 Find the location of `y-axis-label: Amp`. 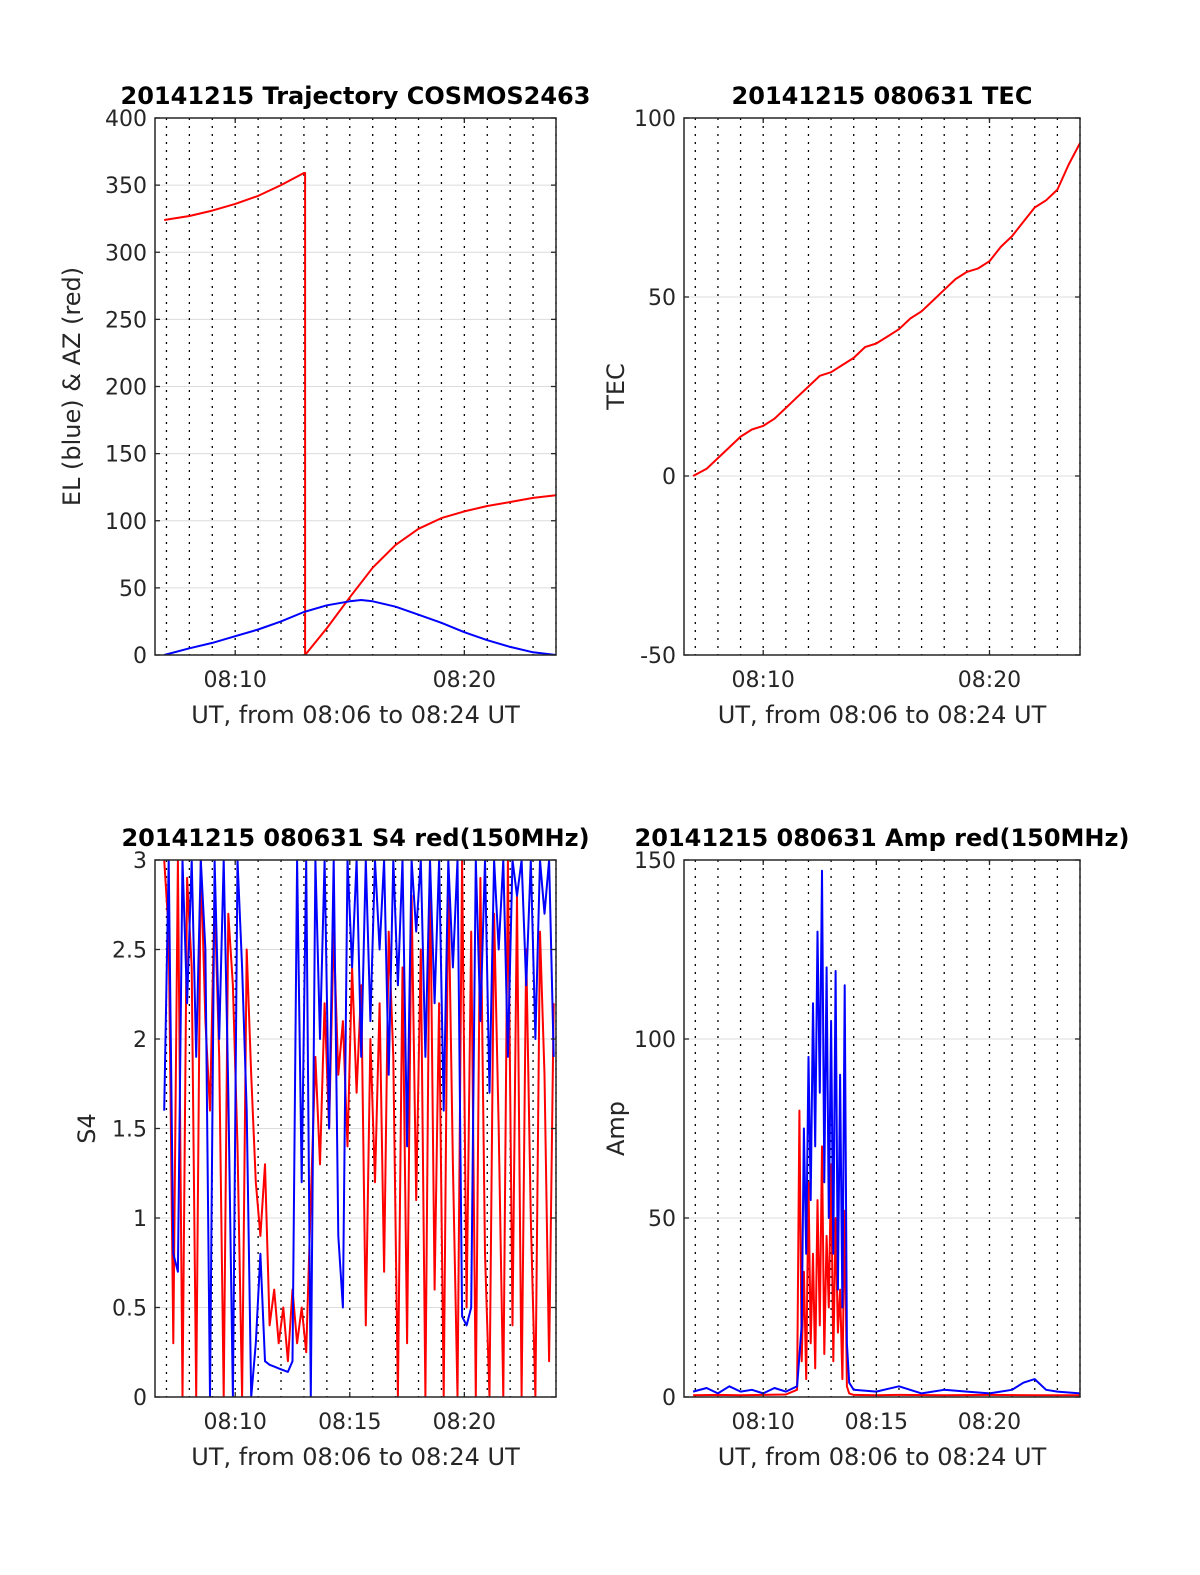

y-axis-label: Amp is located at coordinates (616, 1128).